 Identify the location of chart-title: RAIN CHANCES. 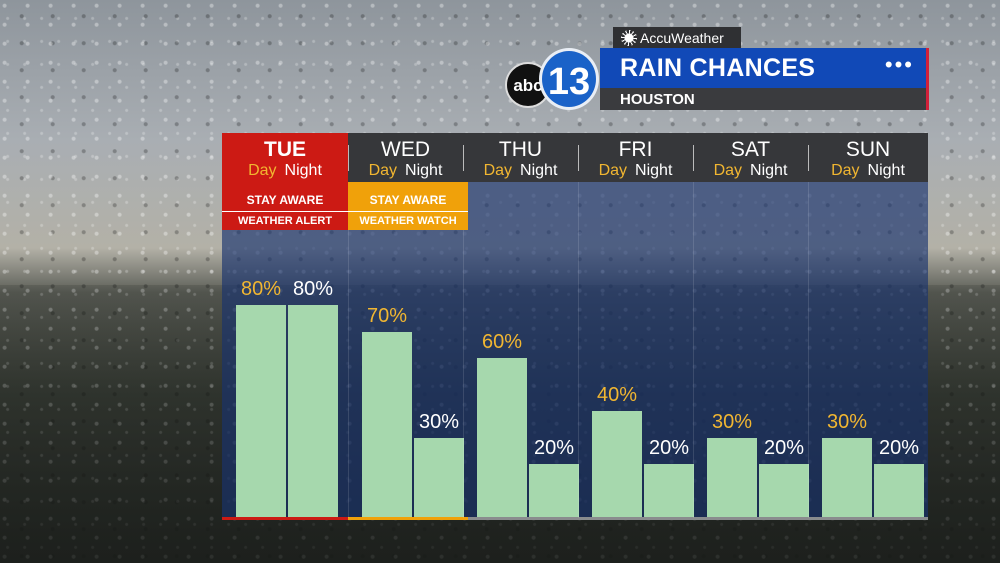
(718, 68).